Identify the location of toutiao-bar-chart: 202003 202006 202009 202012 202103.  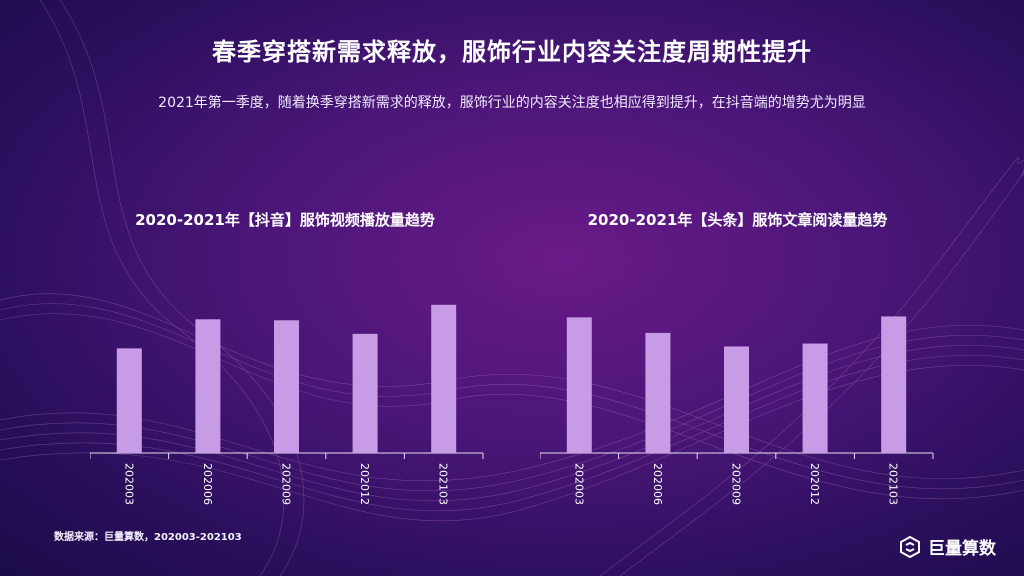
(737, 410).